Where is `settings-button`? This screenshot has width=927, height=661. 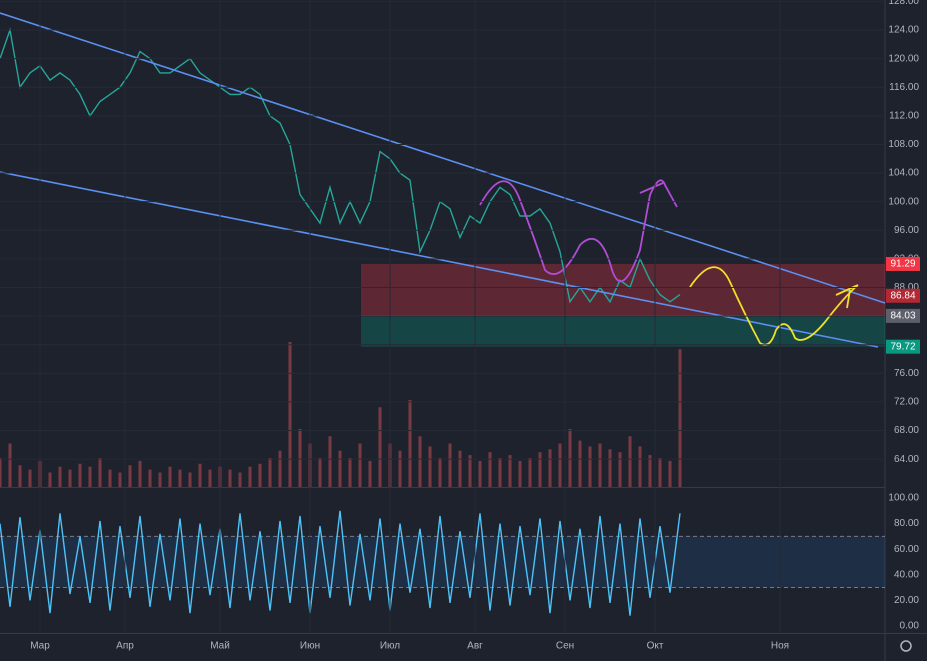 settings-button is located at coordinates (906, 646).